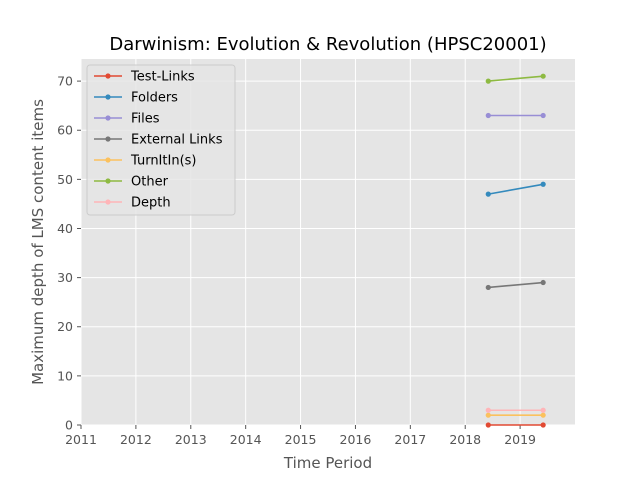 The width and height of the screenshot is (640, 480). What do you see at coordinates (81, 439) in the screenshot?
I see `x-tick-label: 2011` at bounding box center [81, 439].